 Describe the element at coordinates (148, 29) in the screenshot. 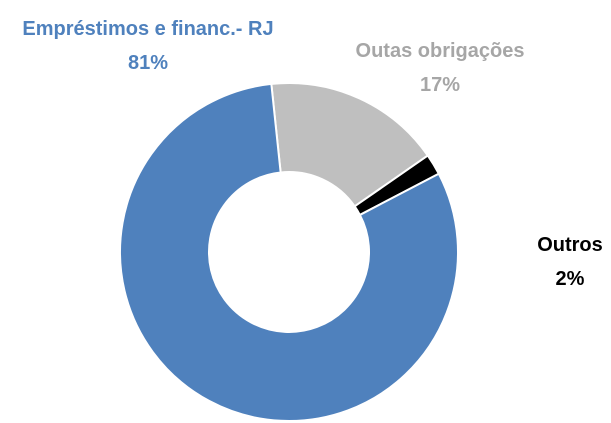

I see `category-name: Empréstimos e financ.- RJ` at that location.